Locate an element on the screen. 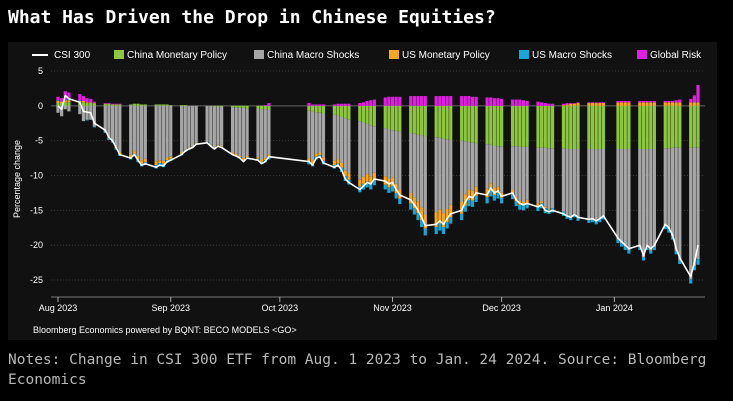 This screenshot has width=733, height=401. x-tick-label: Nov 2023 is located at coordinates (392, 308).